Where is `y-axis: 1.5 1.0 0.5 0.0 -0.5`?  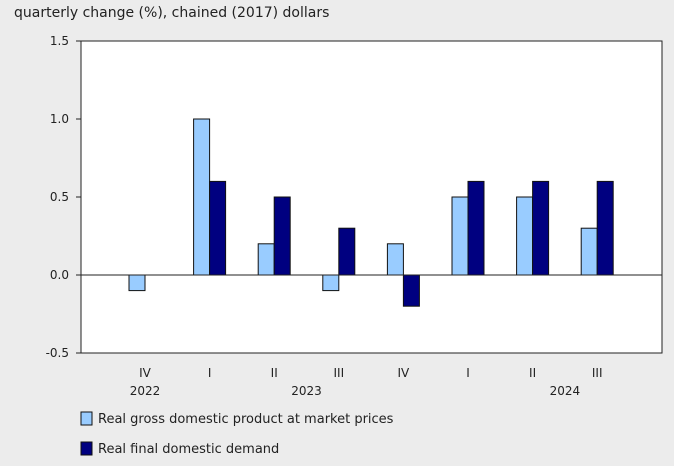
y-axis: 1.5 1.0 0.5 0.0 -0.5 is located at coordinates (63, 197).